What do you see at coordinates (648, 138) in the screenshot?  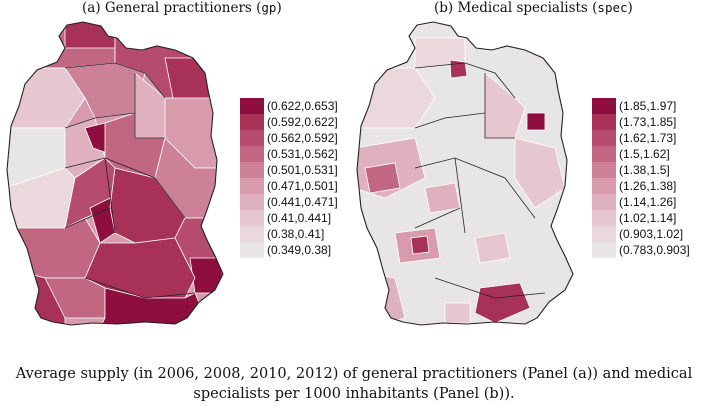 I see `legend-label: (1.62,1.73]` at bounding box center [648, 138].